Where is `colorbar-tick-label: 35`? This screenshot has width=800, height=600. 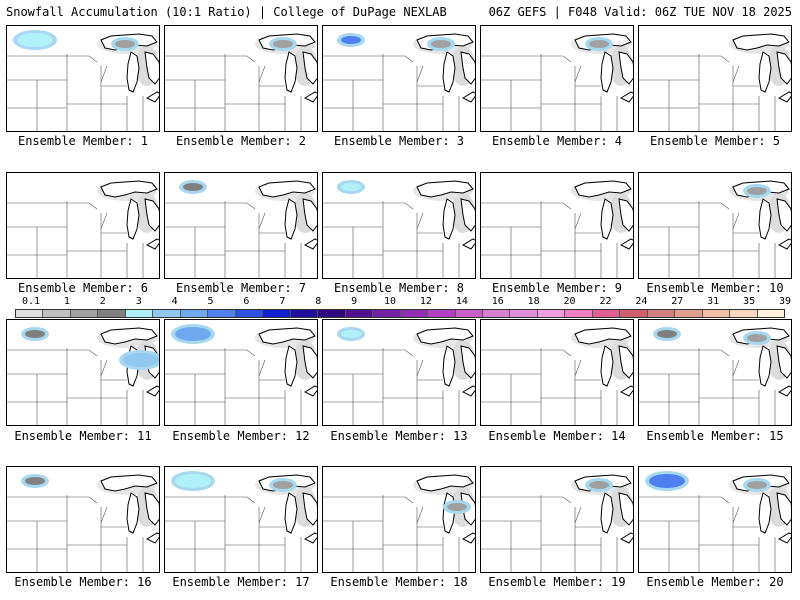
colorbar-tick-label: 35 is located at coordinates (749, 301).